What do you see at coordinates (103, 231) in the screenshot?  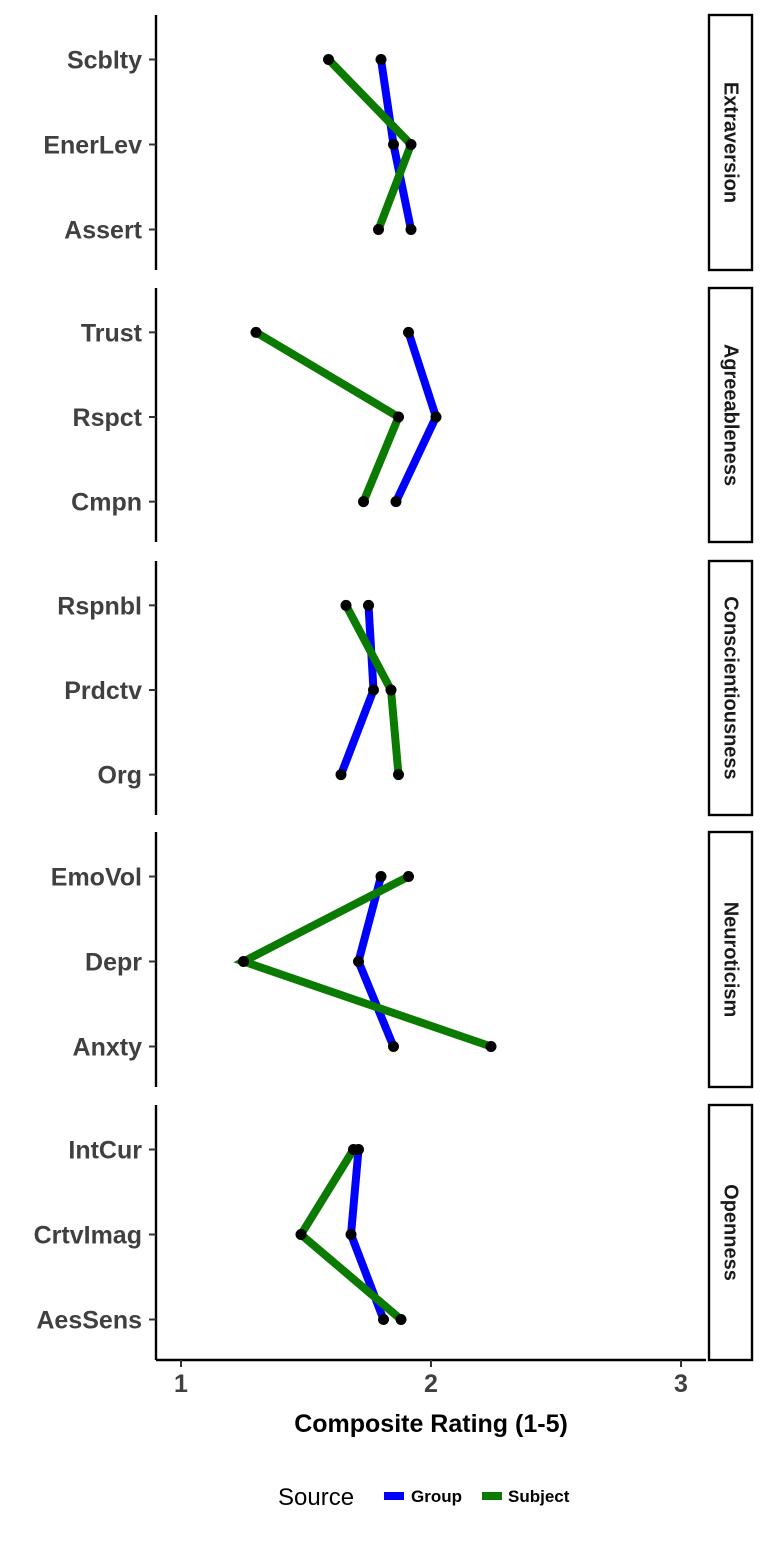 I see `y-tick-label: Assert` at bounding box center [103, 231].